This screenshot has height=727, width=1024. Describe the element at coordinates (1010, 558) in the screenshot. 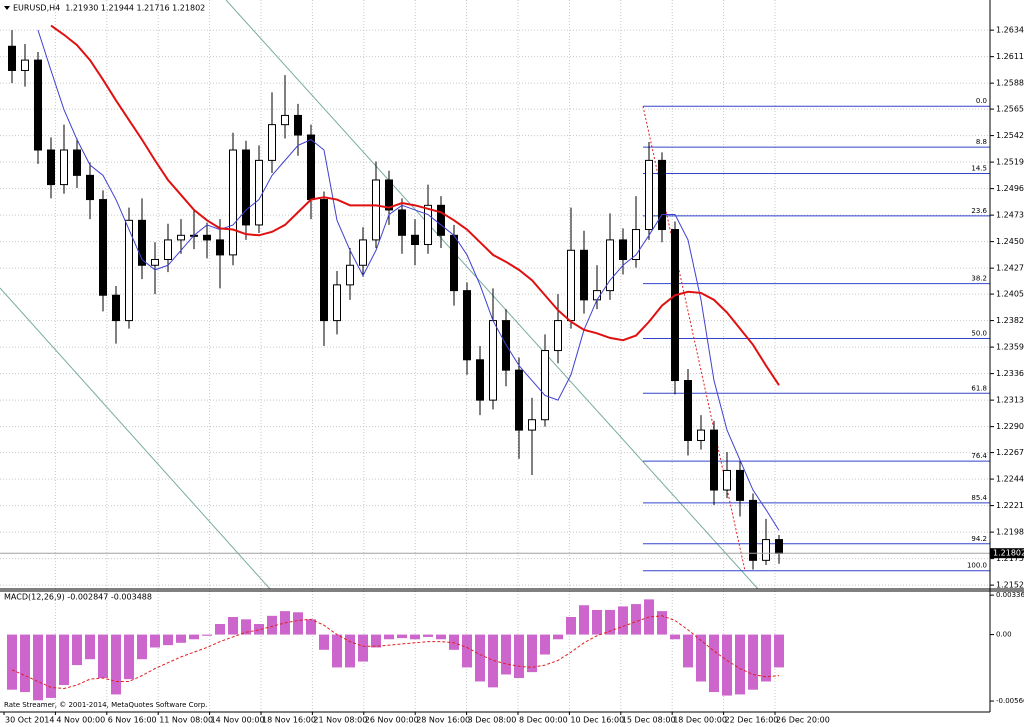

I see `y-tick-label: 1.21755` at that location.